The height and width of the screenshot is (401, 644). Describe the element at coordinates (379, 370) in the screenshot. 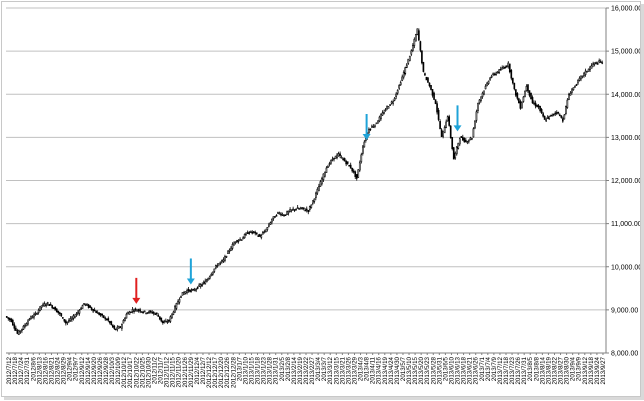

I see `x-tick-label: 2013/4/16` at that location.